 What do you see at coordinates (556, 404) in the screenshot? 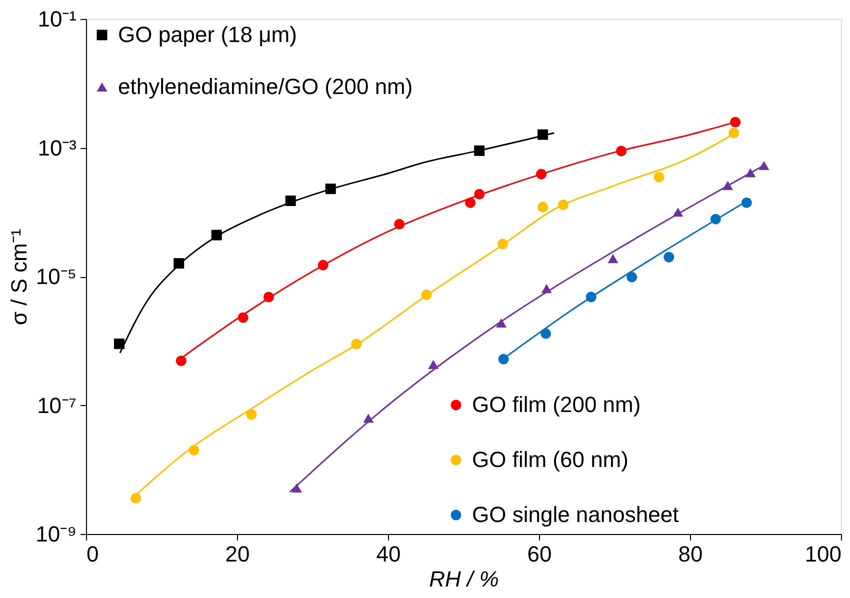
I see `legend-label: GO film (200 nm)` at bounding box center [556, 404].